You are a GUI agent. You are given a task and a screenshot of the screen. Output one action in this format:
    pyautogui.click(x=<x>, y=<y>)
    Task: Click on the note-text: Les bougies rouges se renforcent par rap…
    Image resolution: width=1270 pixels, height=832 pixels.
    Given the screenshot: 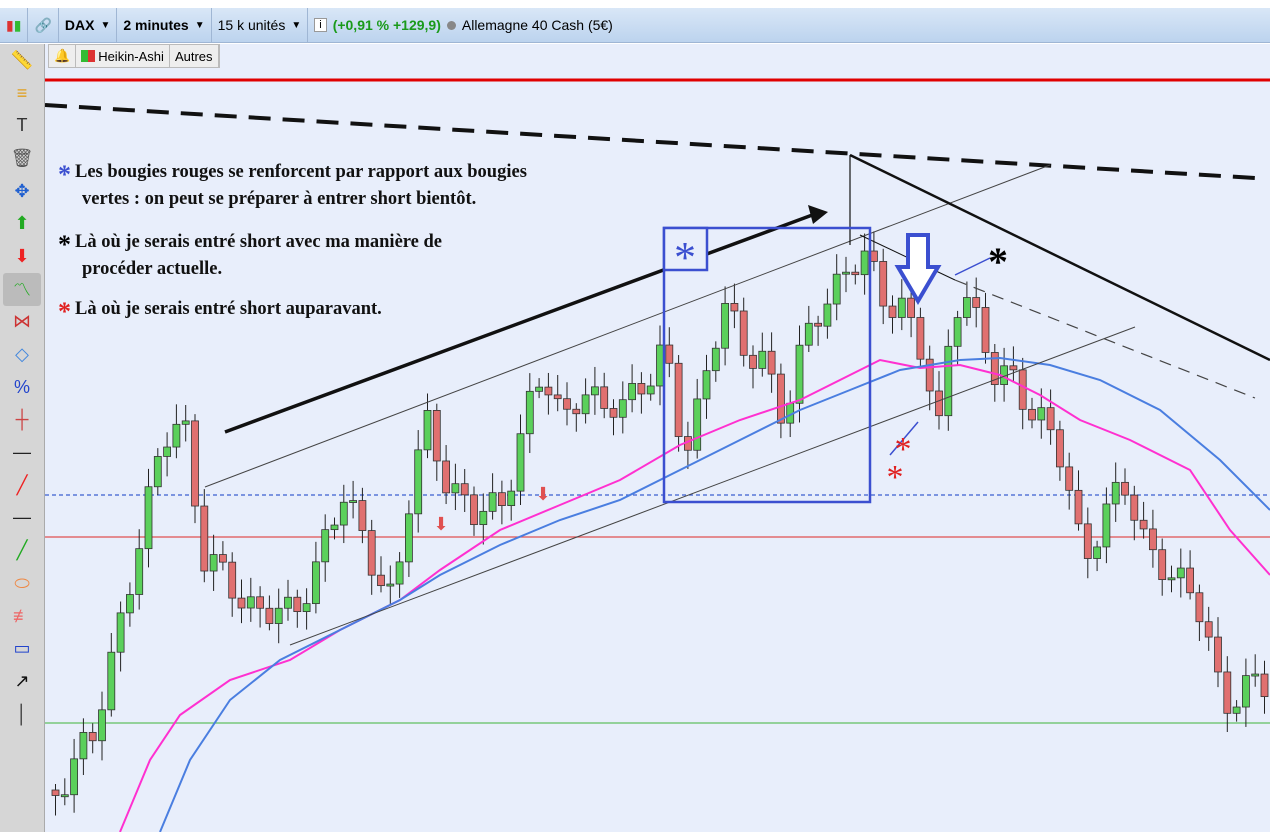 What is the action you would take?
    pyautogui.click(x=301, y=172)
    